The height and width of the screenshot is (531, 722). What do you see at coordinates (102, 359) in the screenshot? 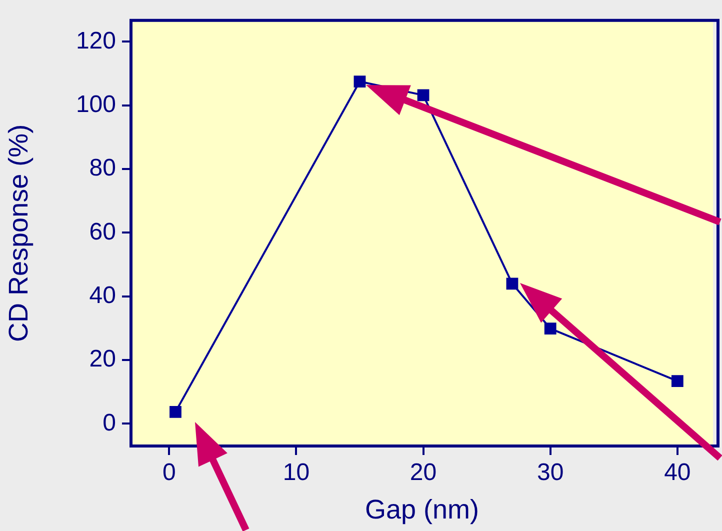
I see `y-tick-label: 20` at bounding box center [102, 359].